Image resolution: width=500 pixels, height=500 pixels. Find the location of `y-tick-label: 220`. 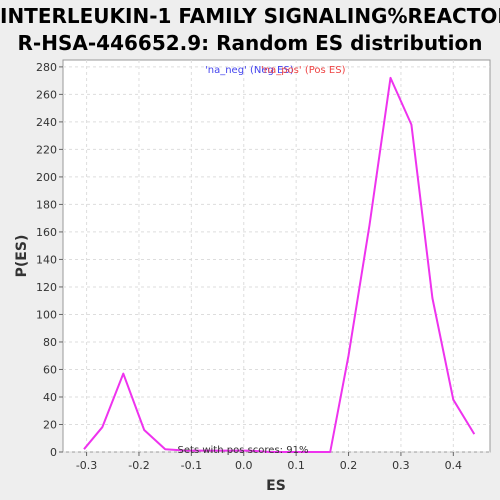

y-tick-label: 220 is located at coordinates (46, 149).